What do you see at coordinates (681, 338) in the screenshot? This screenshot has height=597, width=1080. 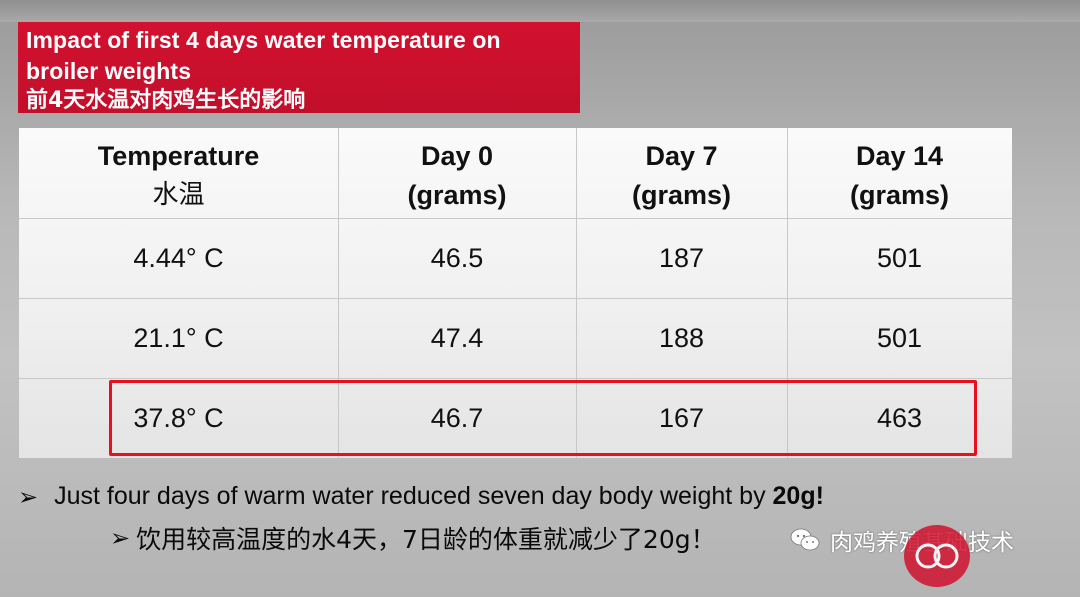 I see `table-cell-day7: 188` at bounding box center [681, 338].